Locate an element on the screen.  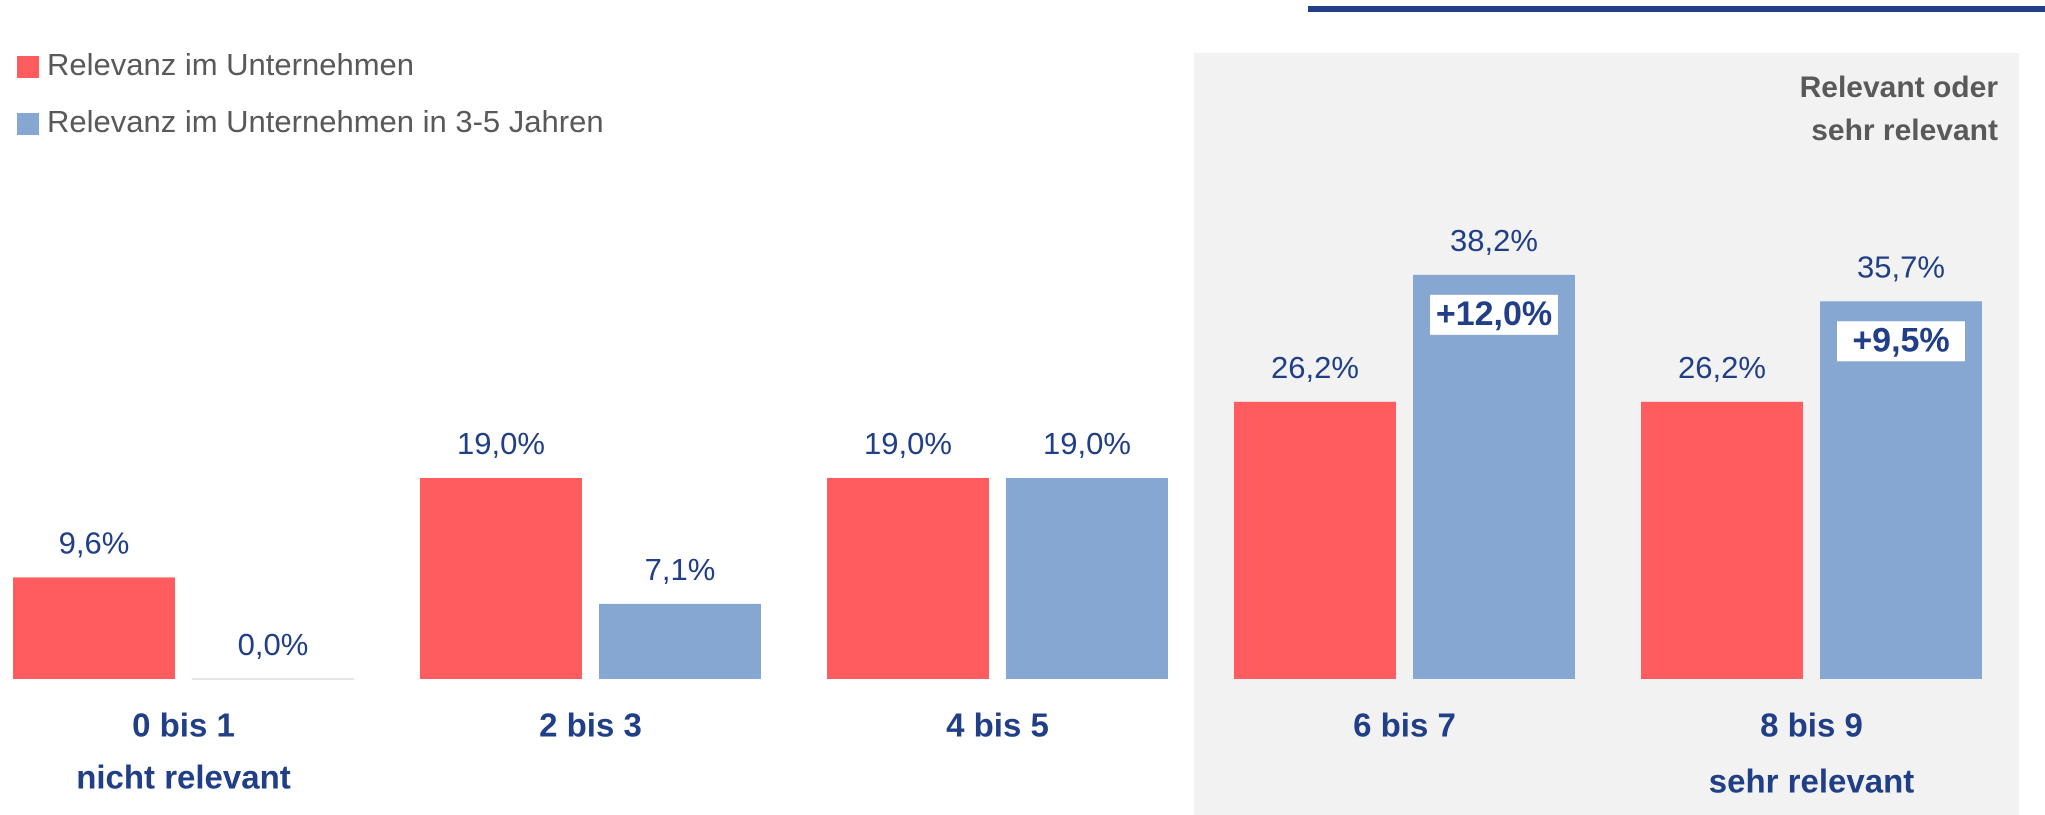
highlight-label: sehr relevant is located at coordinates (1904, 130).